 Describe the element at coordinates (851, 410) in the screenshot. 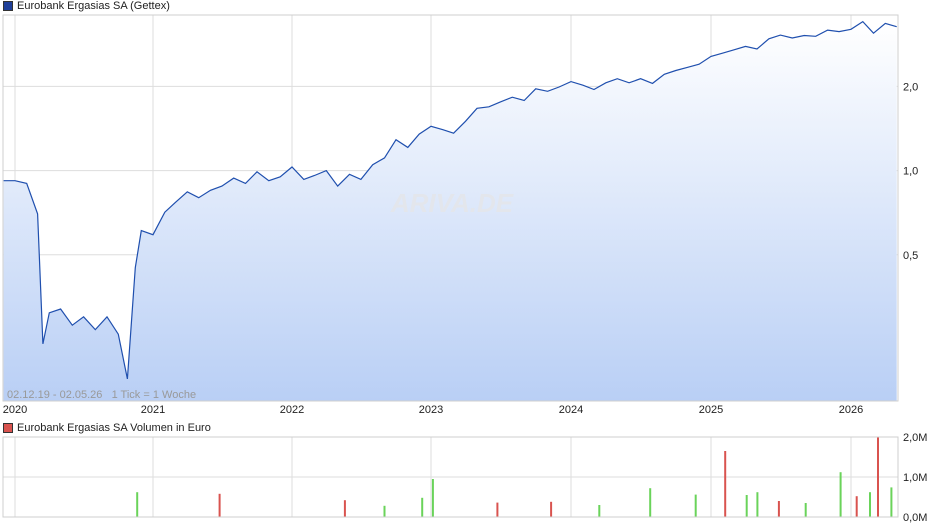

I see `x-tick-label: 2026` at that location.